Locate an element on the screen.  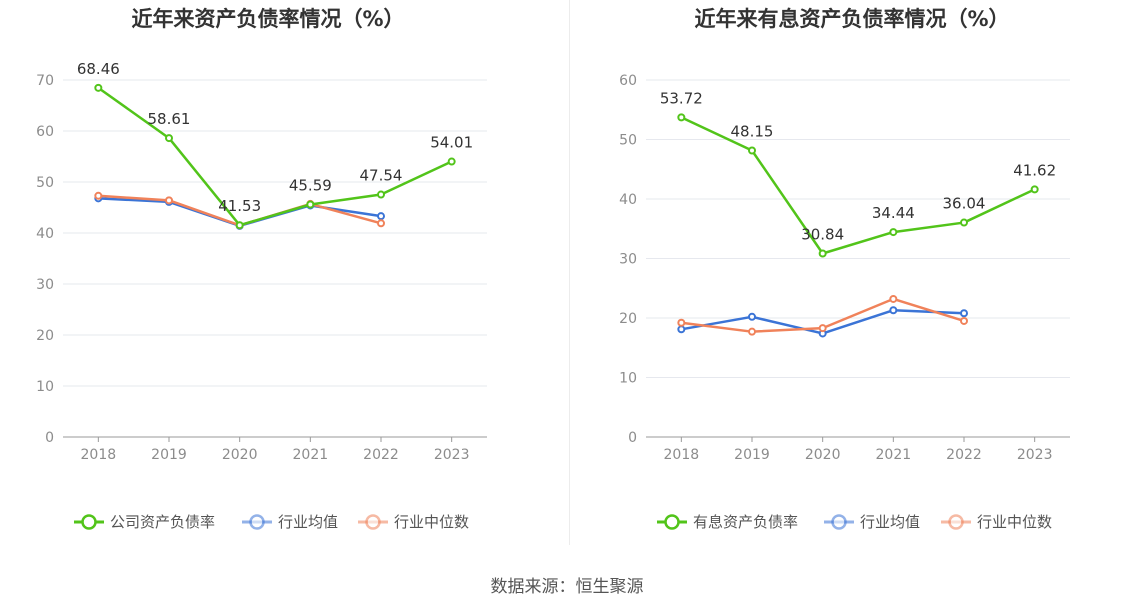
data-label: 58.61 is located at coordinates (169, 119).